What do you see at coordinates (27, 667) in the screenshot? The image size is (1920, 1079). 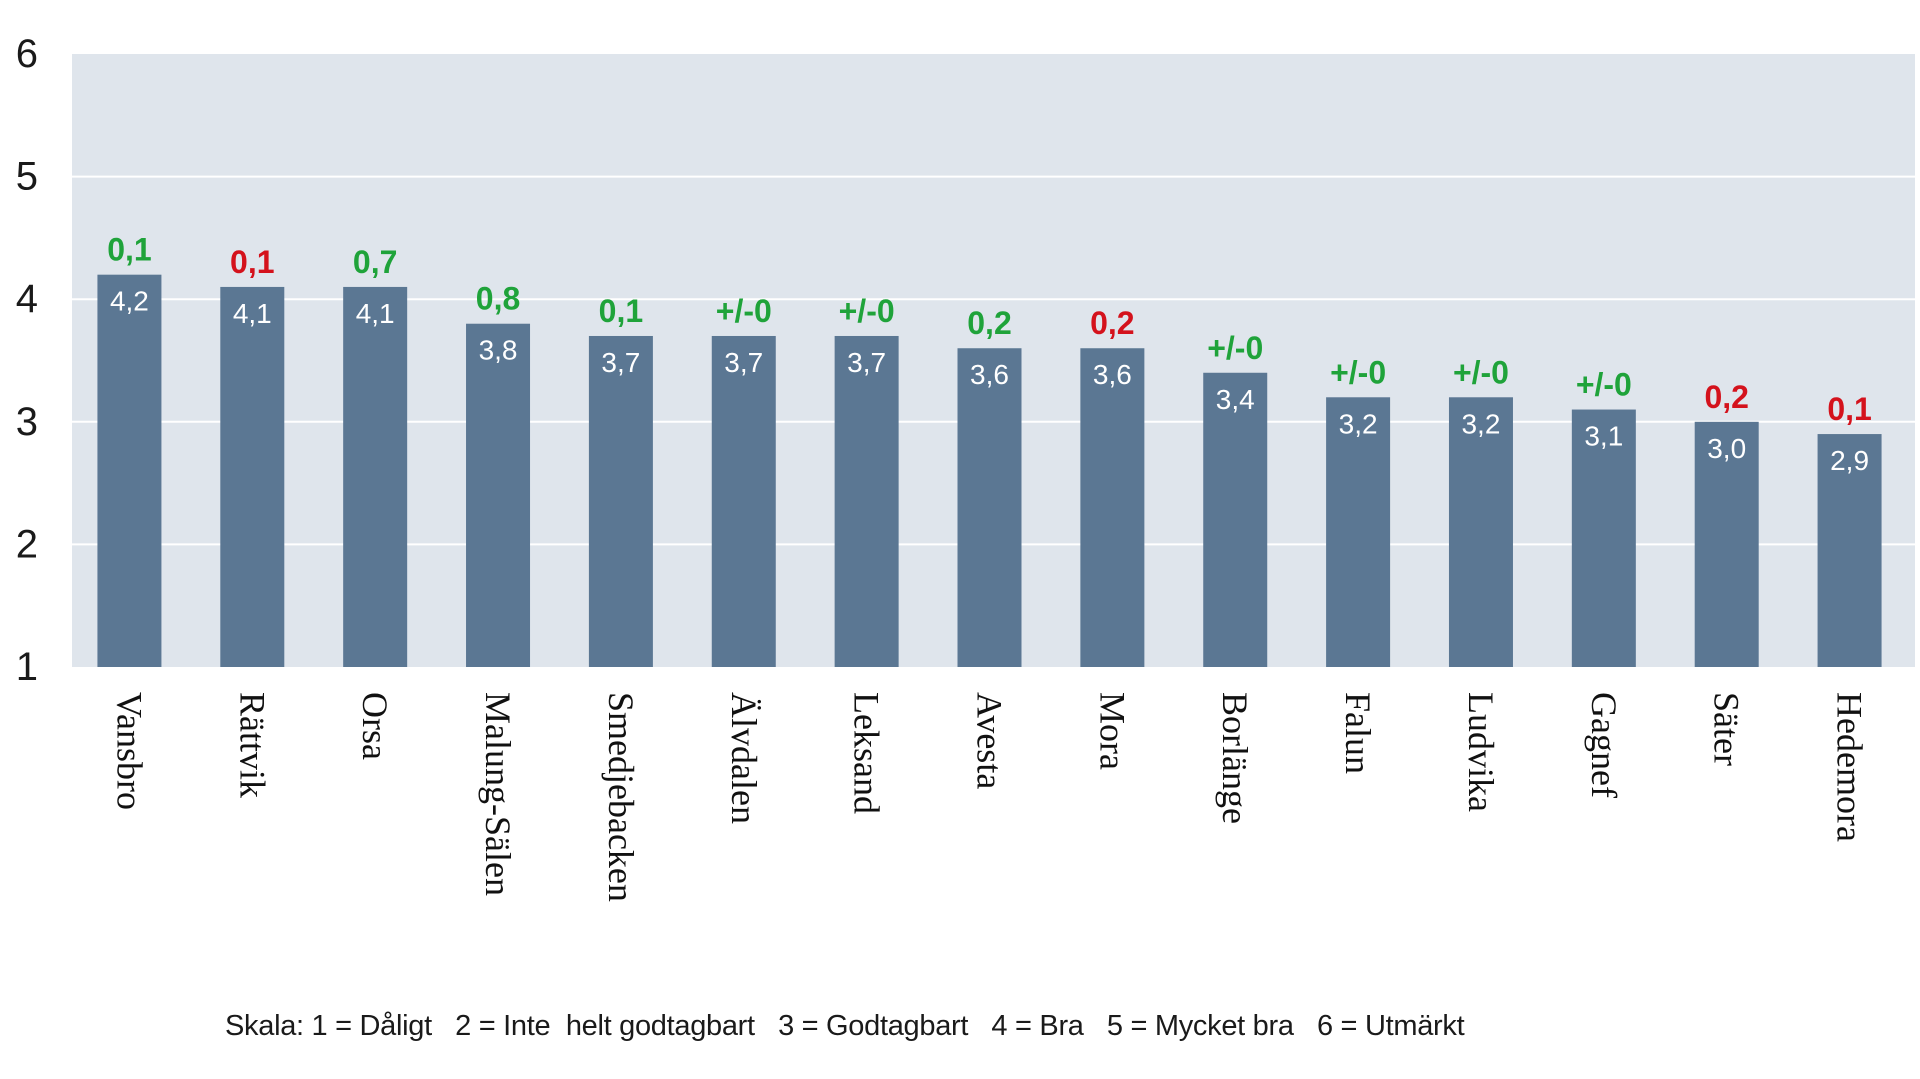 I see `y-tick-label: 1` at bounding box center [27, 667].